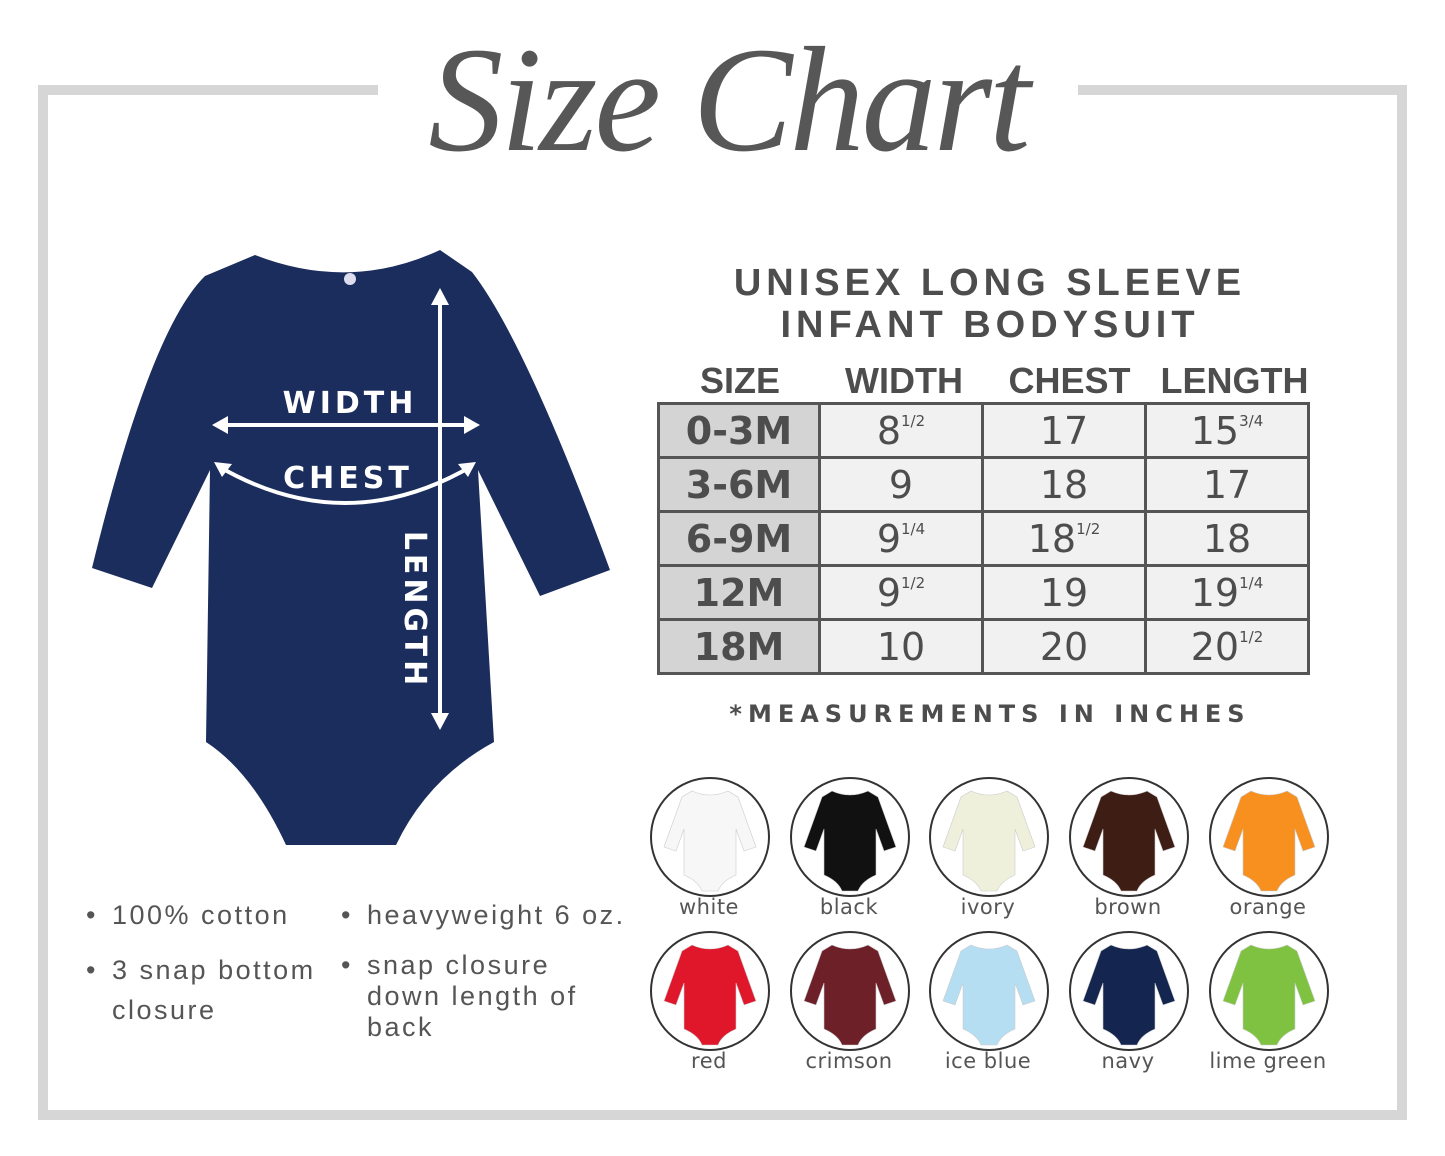  I want to click on table-row: 12M 91/2 19 191/4, so click(983, 592).